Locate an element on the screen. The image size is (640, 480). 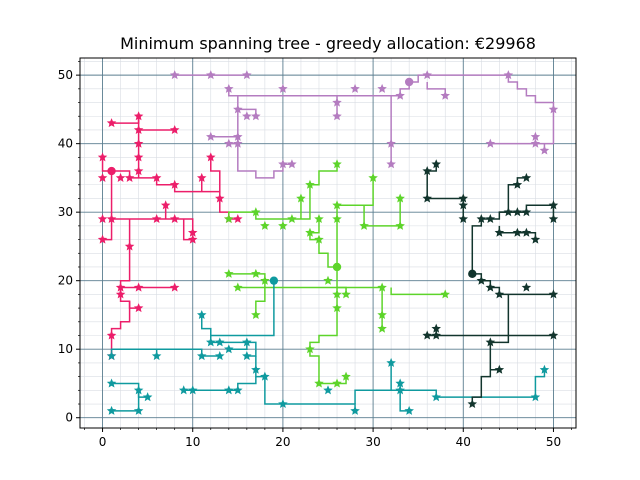
y-tick-label: 30 is located at coordinates (65, 212).